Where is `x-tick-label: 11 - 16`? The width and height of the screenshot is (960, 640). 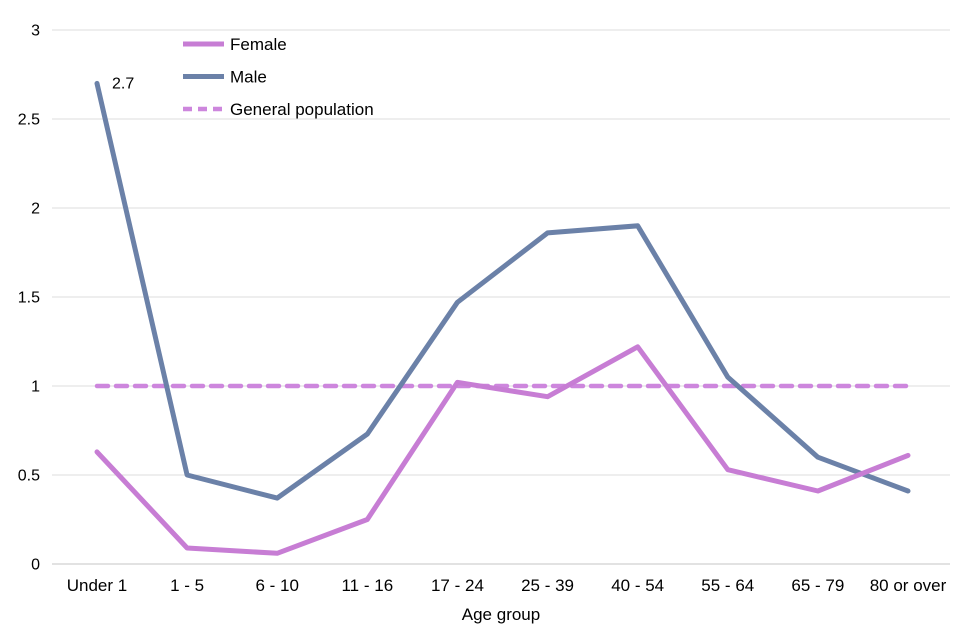 x-tick-label: 11 - 16 is located at coordinates (367, 585).